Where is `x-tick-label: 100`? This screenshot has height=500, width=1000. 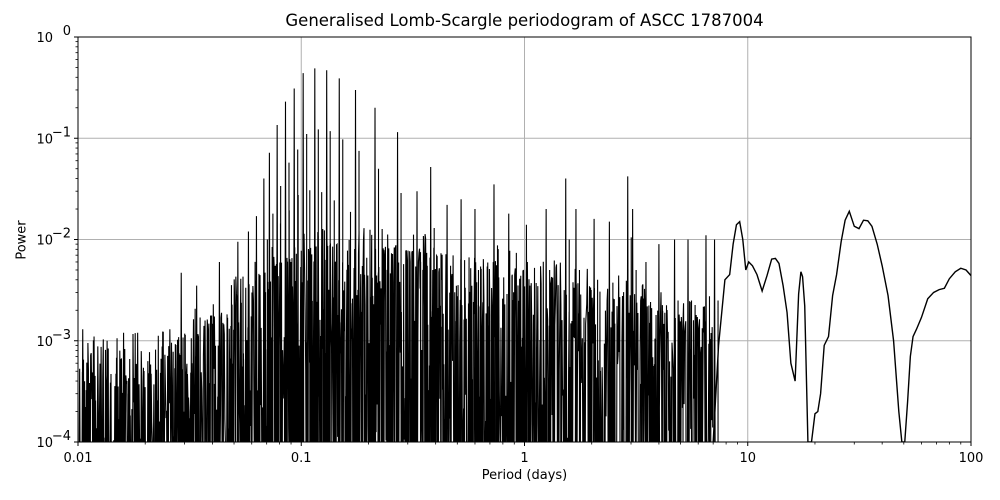 x-tick-label: 100 is located at coordinates (971, 458).